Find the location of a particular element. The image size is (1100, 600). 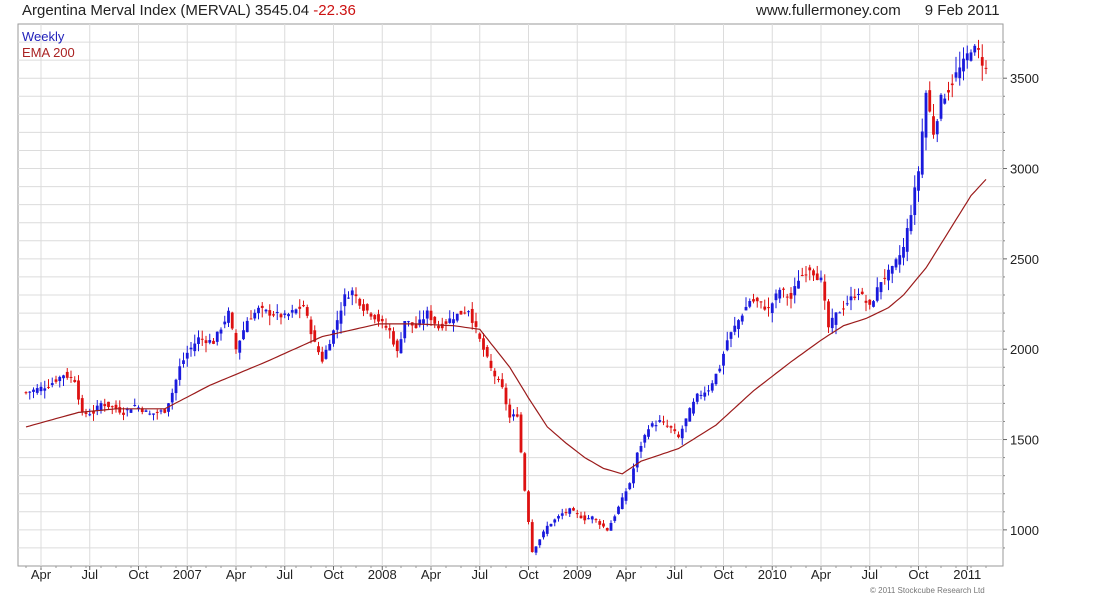

x-tick-label: 2007 is located at coordinates (187, 574).